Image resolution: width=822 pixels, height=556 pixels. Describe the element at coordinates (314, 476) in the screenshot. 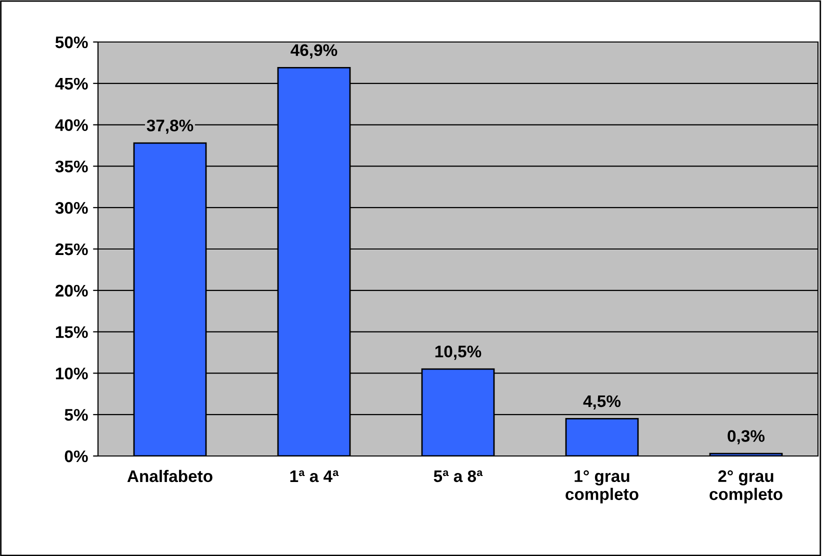

I see `x-tick-label: 1ª a 4ª` at that location.